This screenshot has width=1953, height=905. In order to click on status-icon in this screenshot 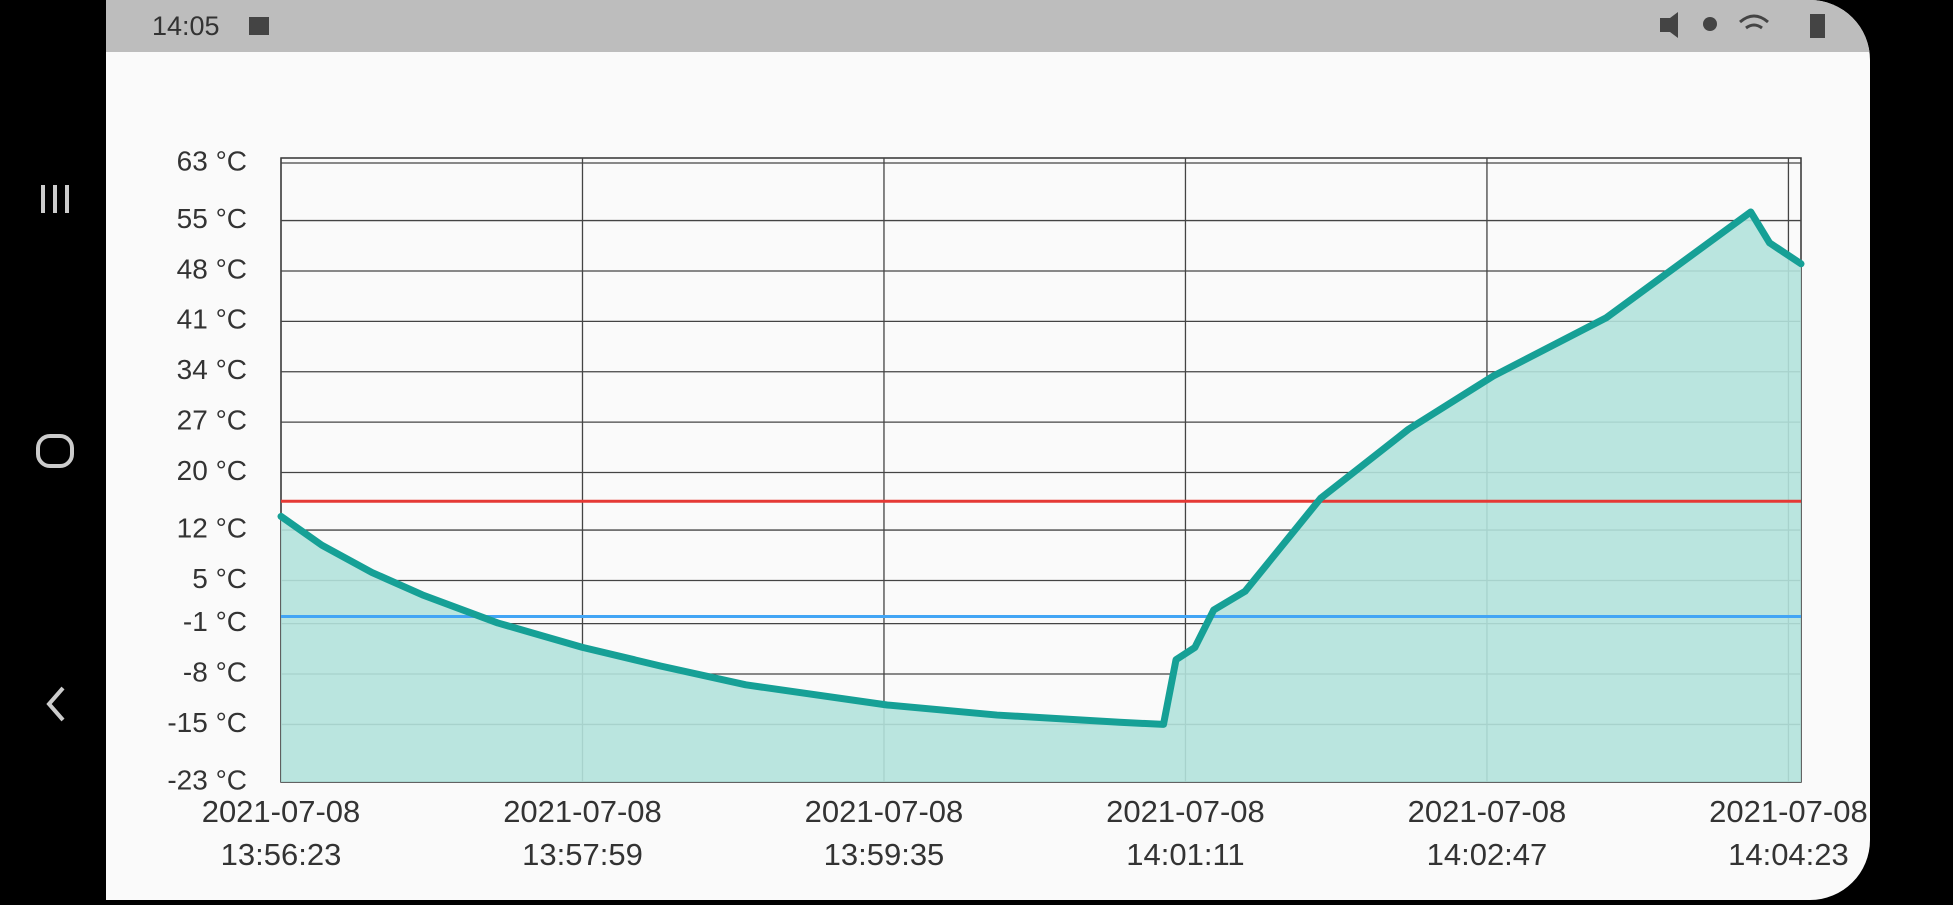, I will do `click(259, 26)`.